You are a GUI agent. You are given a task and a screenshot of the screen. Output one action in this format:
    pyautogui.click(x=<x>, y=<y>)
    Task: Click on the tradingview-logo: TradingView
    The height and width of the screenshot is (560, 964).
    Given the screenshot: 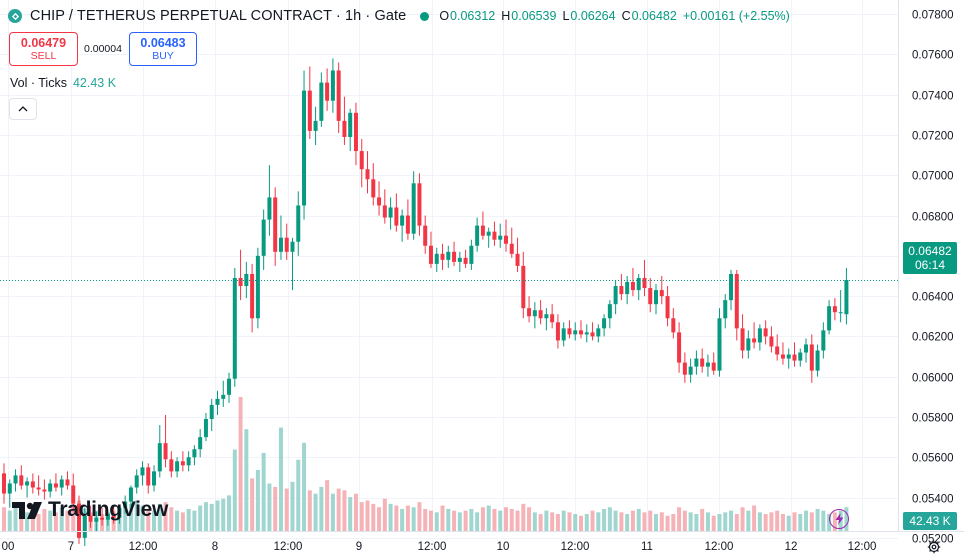 What is the action you would take?
    pyautogui.click(x=90, y=510)
    